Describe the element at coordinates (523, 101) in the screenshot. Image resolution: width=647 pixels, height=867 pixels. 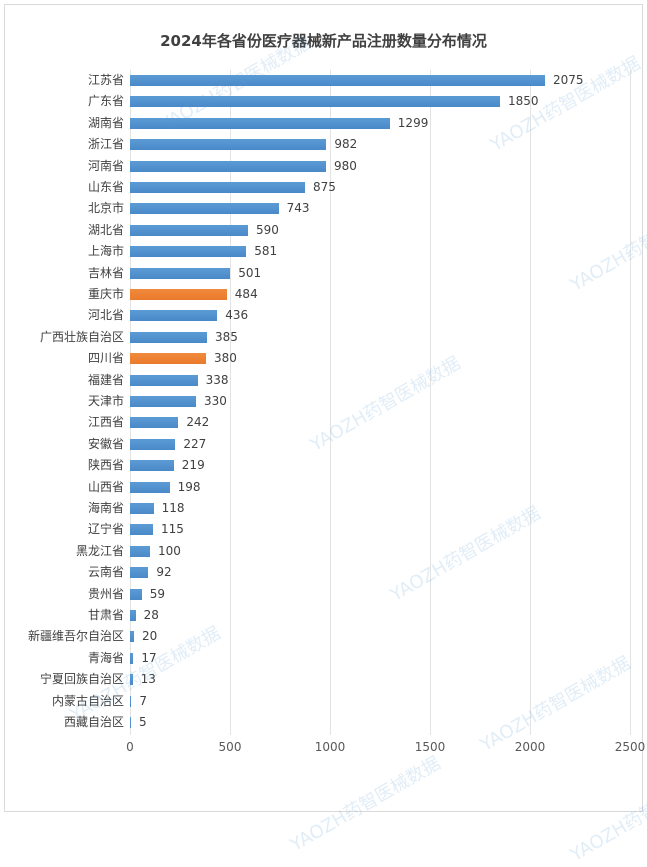
I see `value-label: 1850` at that location.